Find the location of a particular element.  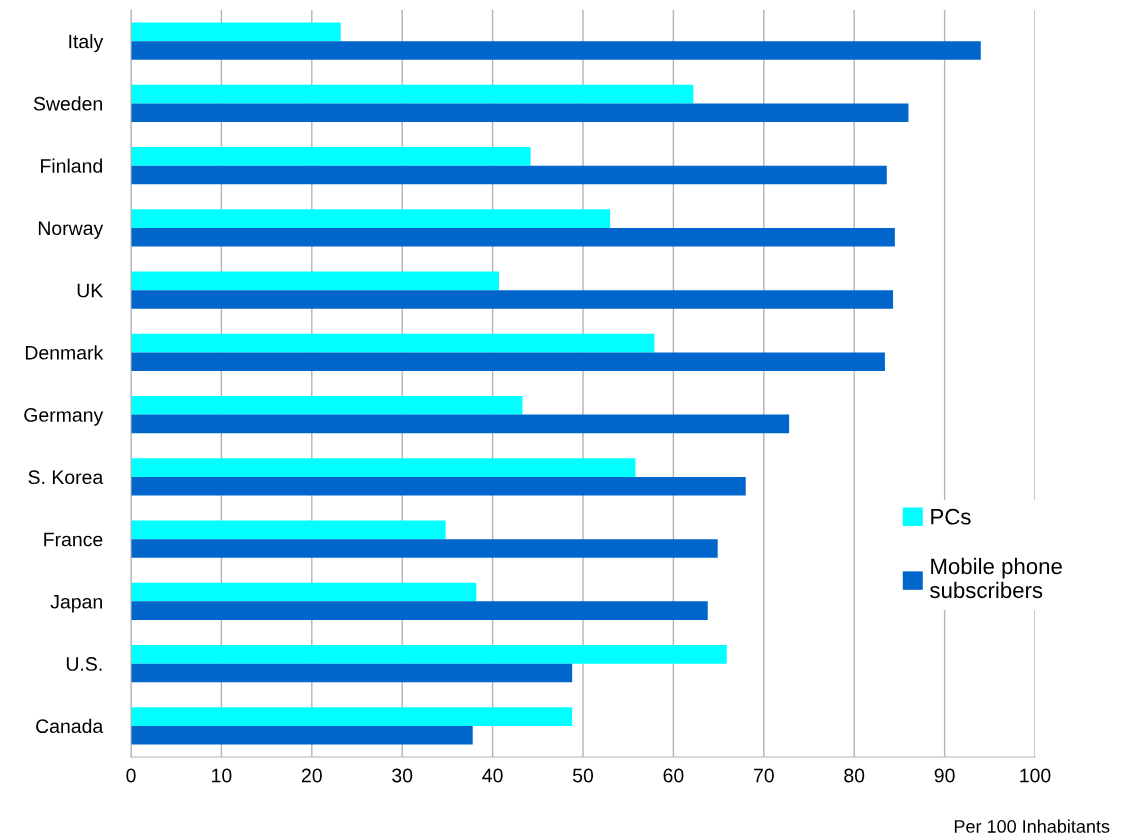

y-tick-label: Denmark is located at coordinates (64, 352).